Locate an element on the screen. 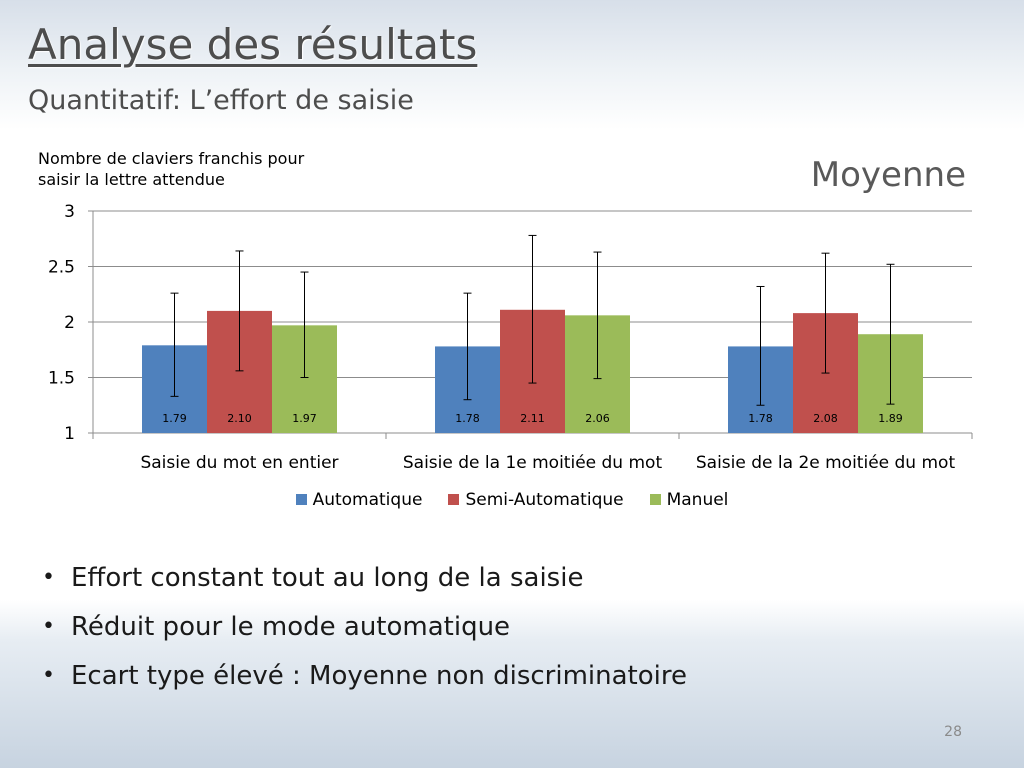 This screenshot has width=1024, height=768. legend-item: Semi-Automatique is located at coordinates (536, 500).